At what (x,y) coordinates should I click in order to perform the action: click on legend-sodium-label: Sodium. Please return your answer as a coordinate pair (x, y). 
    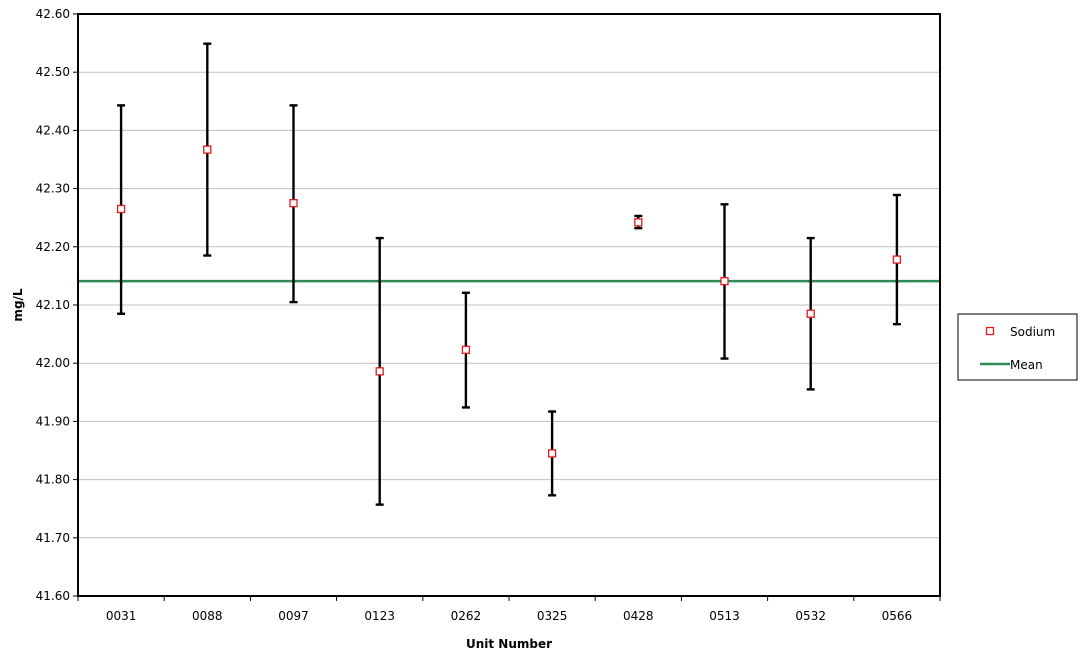
    Looking at the image, I should click on (1032, 332).